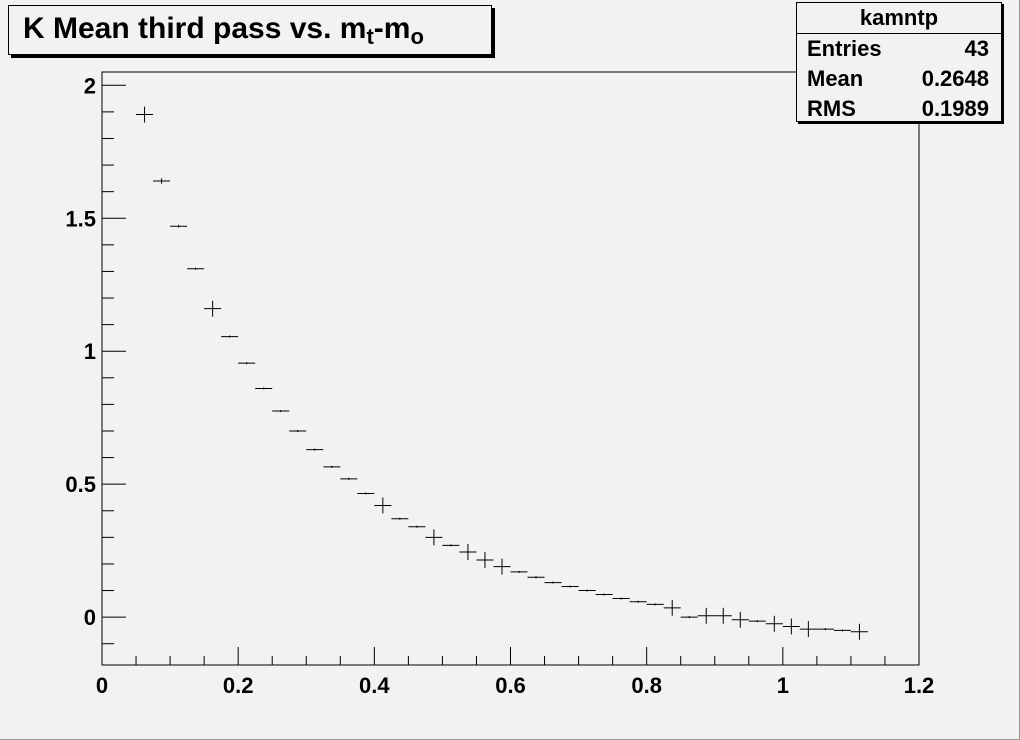 This screenshot has width=1020, height=740. What do you see at coordinates (844, 48) in the screenshot?
I see `stats-entries-label: Entries` at bounding box center [844, 48].